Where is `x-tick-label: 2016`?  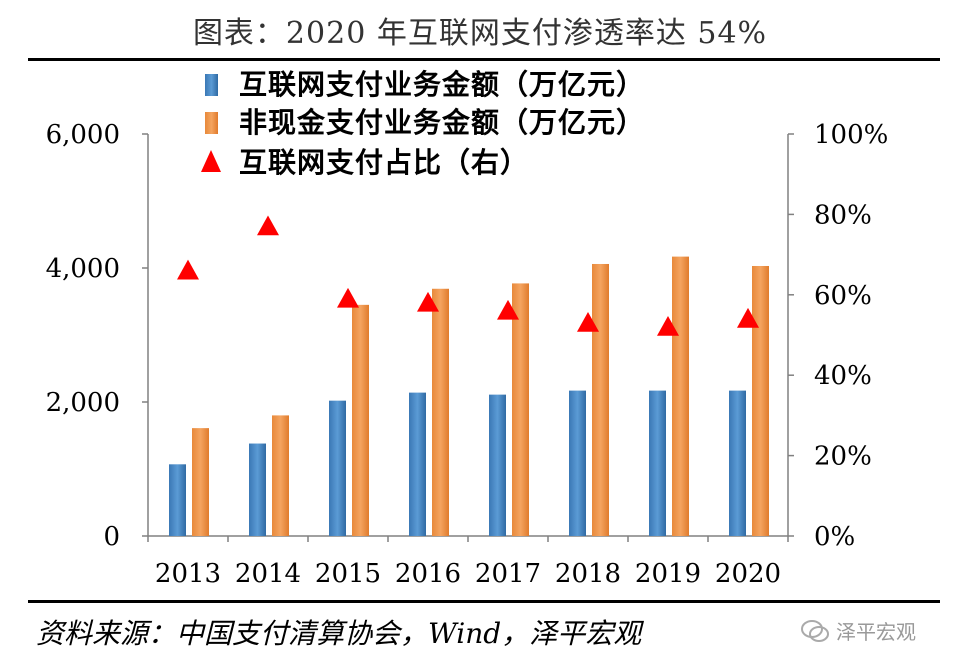 x-tick-label: 2016 is located at coordinates (428, 574).